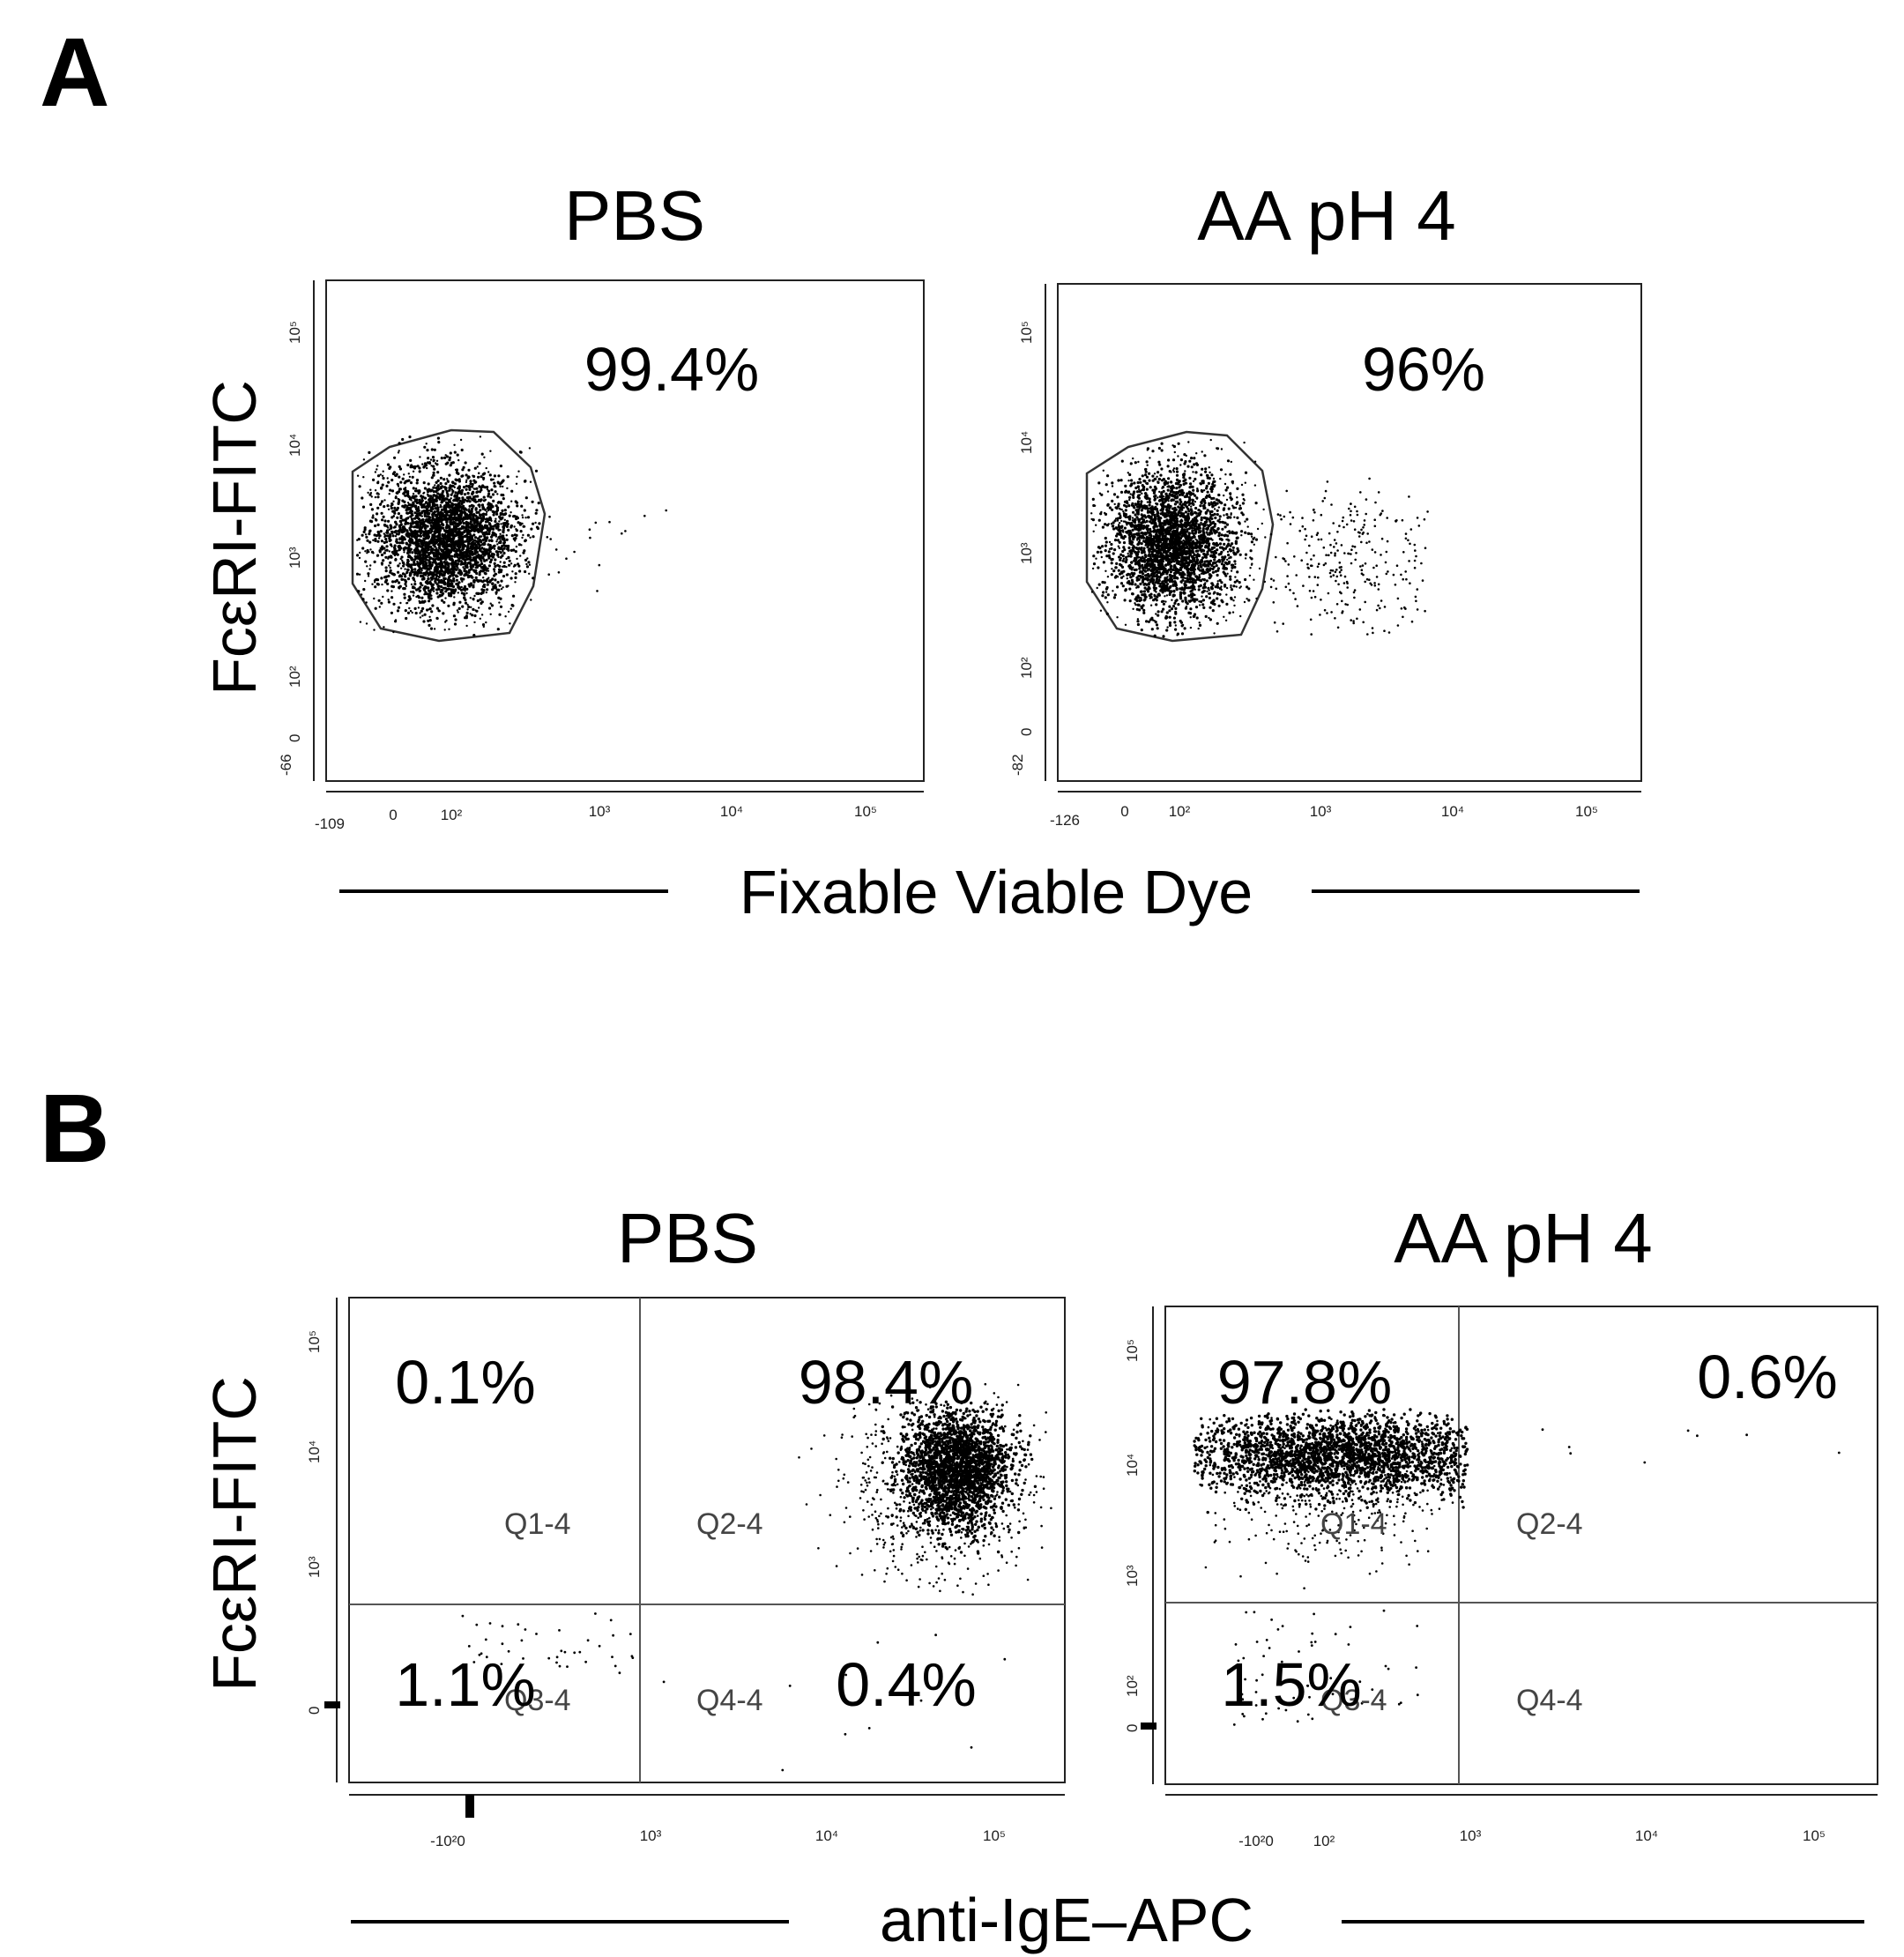 The height and width of the screenshot is (1957, 1904). I want to click on a-left-ytick-3: 10³, so click(294, 558).